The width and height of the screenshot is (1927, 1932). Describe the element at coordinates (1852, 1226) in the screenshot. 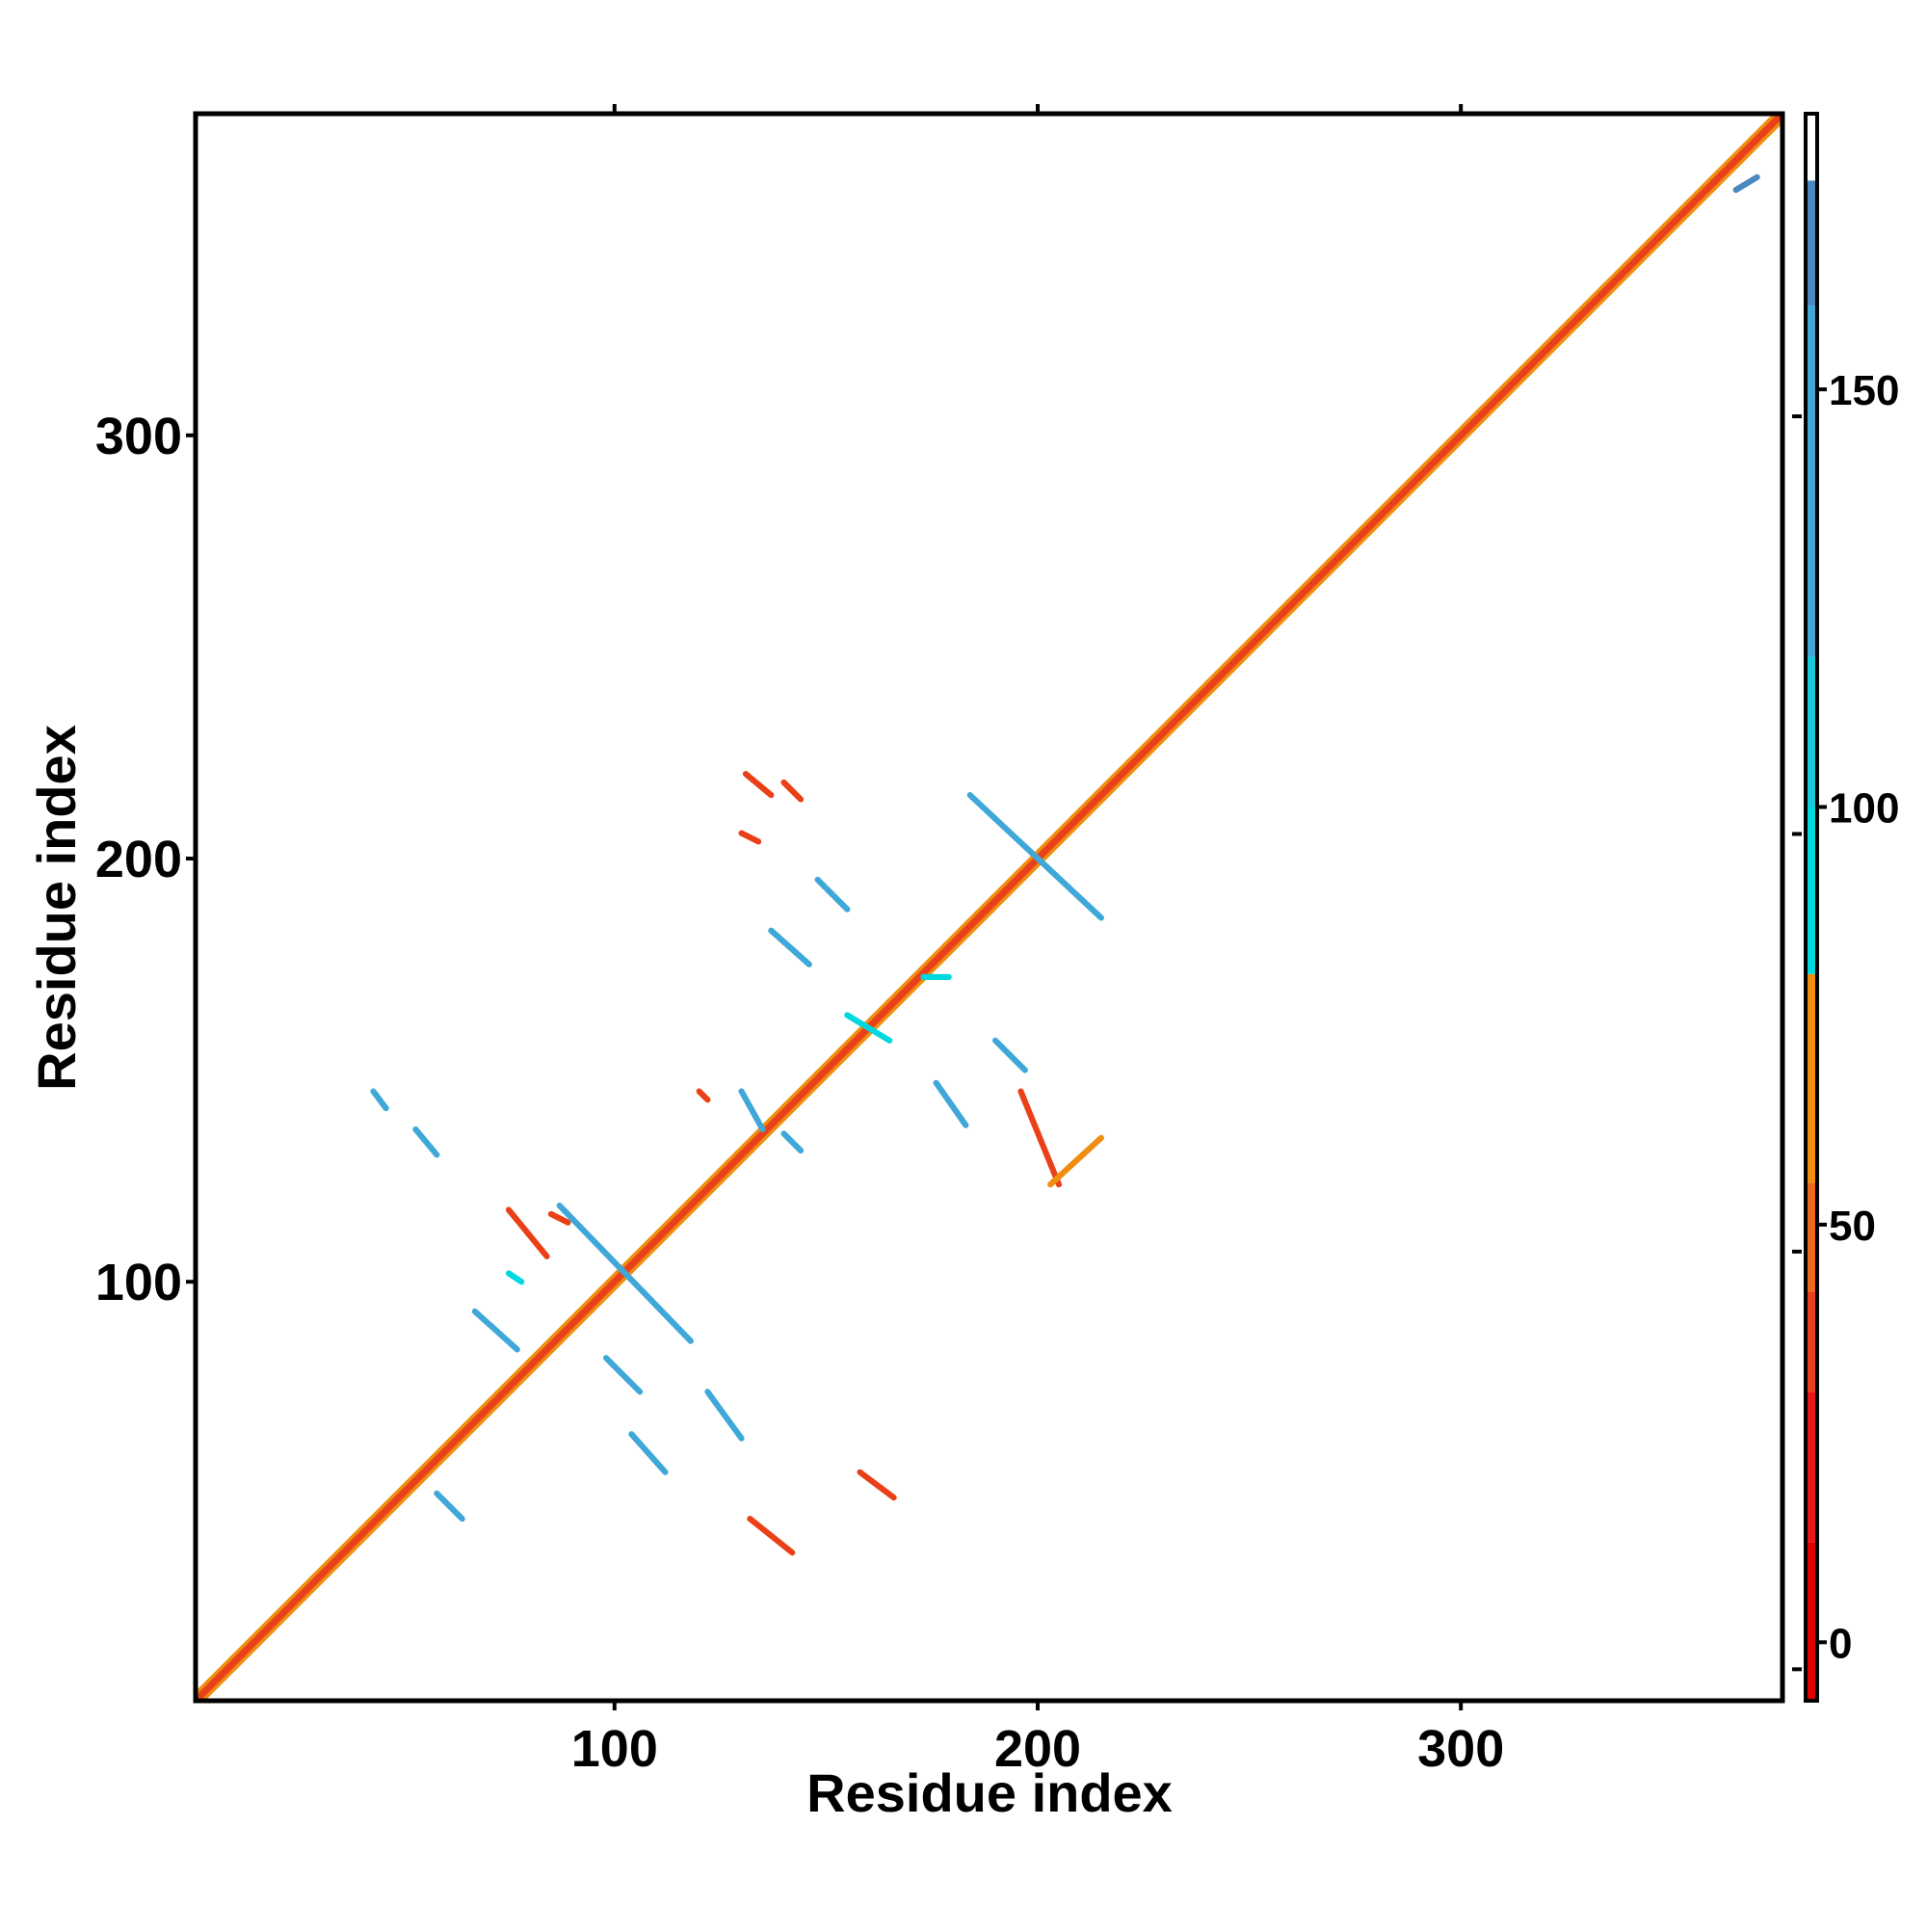

I see `colorbar-tick-label: 50` at that location.